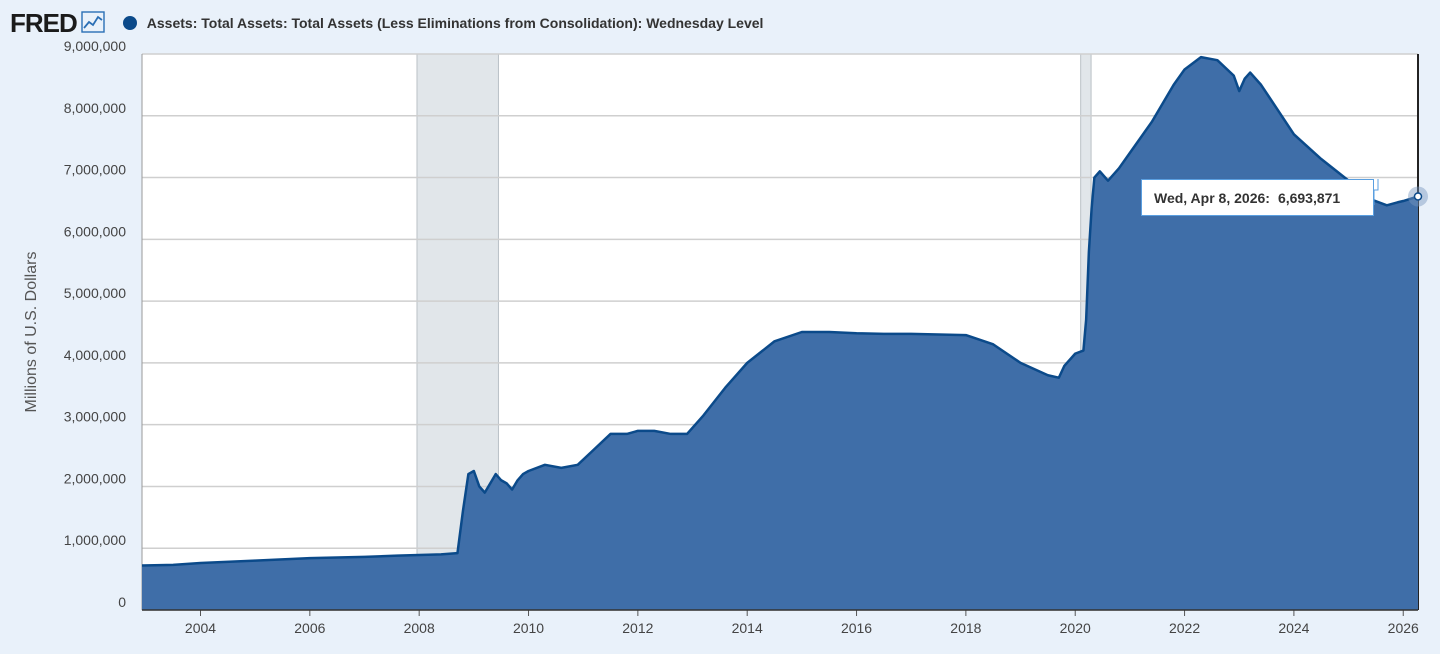  What do you see at coordinates (95, 231) in the screenshot?
I see `y-tick-label: 6,000,000` at bounding box center [95, 231].